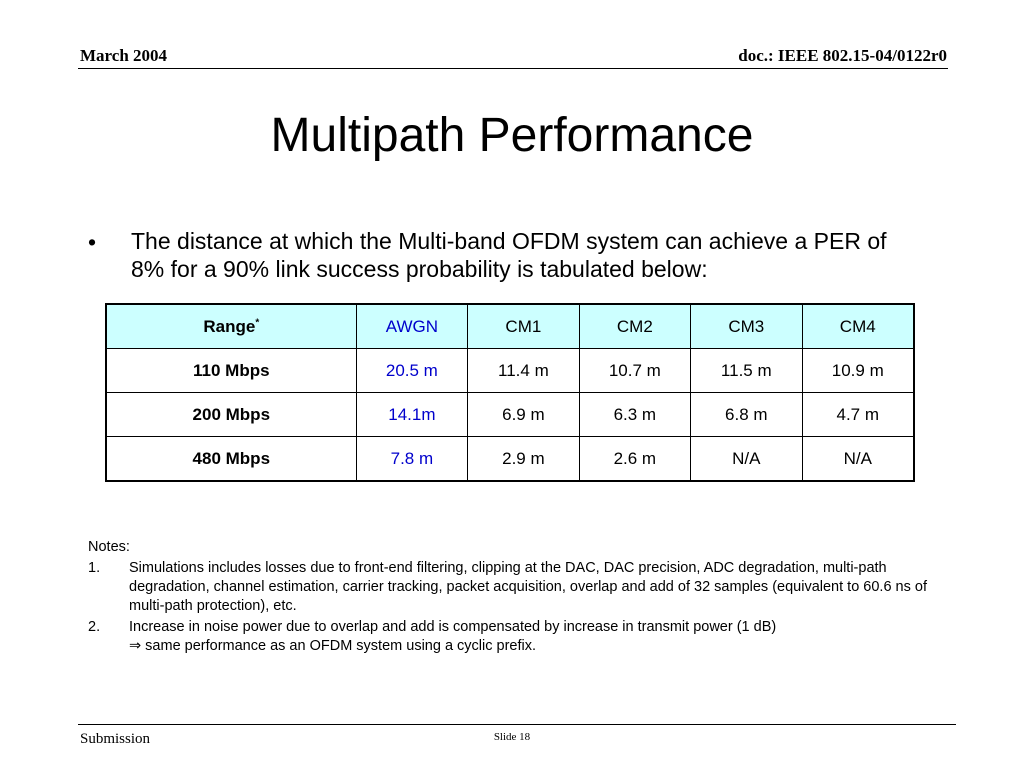 This screenshot has width=1024, height=768. I want to click on table-header-row: Range* AWGN CM1 CM2 CM3 CM4, so click(510, 326).